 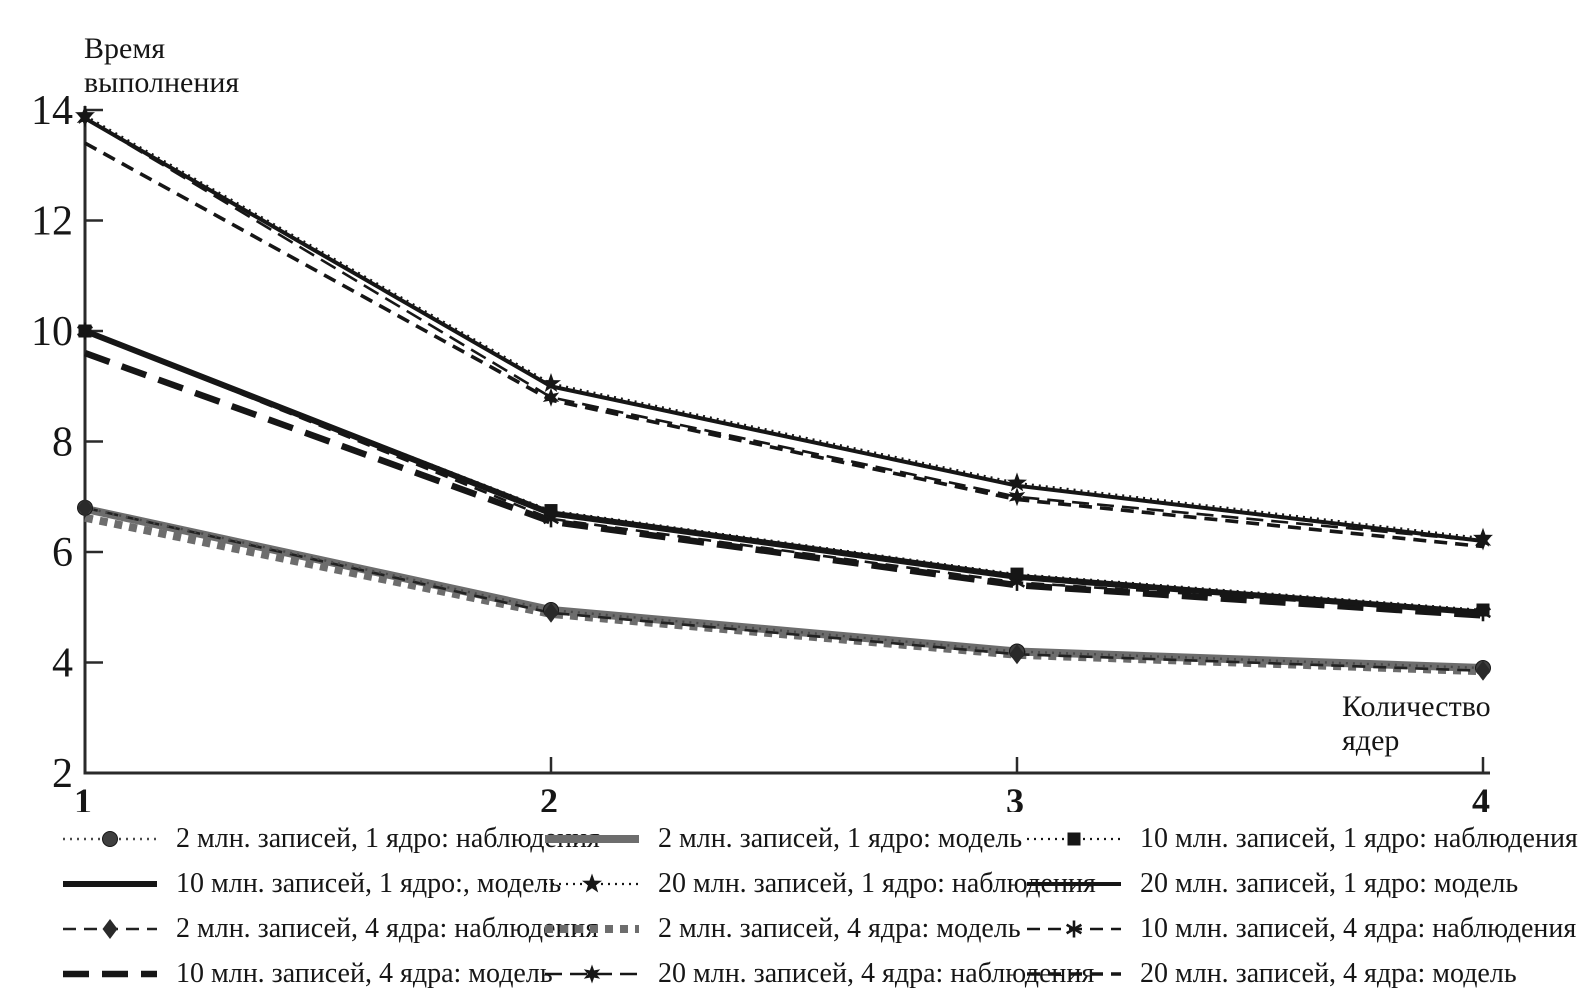 I want to click on y-axis-title: Время выполнения, so click(x=162, y=65).